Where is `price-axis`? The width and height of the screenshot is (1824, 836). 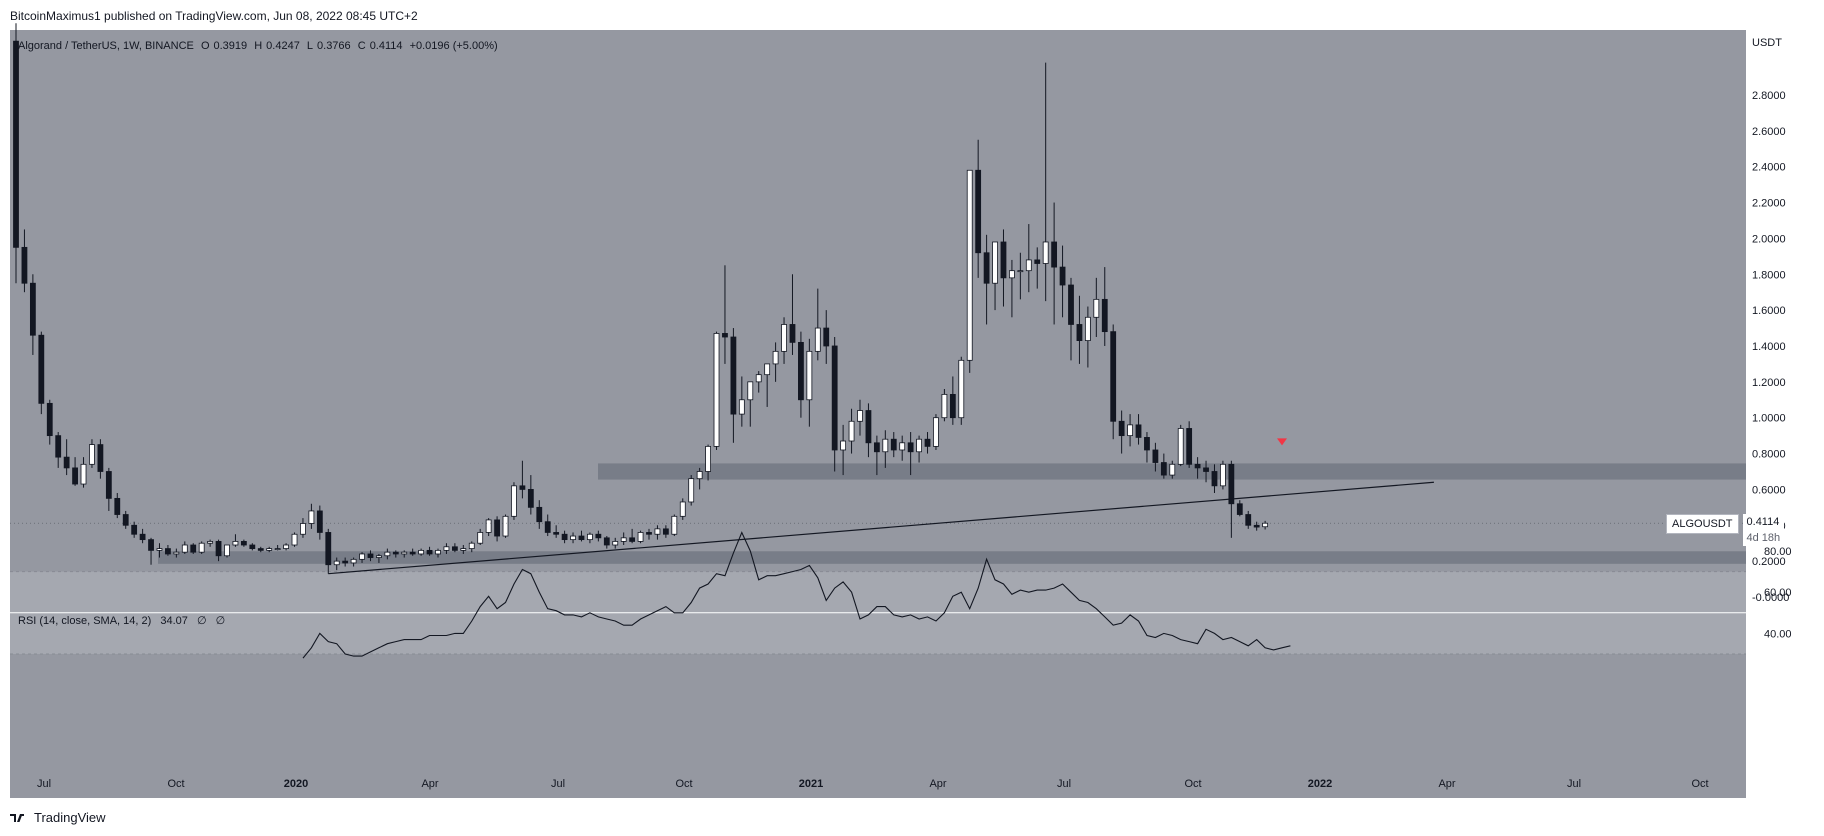
price-axis is located at coordinates (1785, 414).